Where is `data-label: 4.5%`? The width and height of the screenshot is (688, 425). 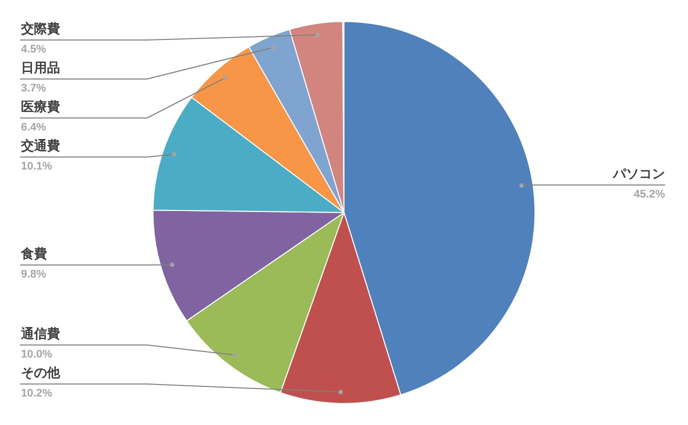
data-label: 4.5% is located at coordinates (33, 50).